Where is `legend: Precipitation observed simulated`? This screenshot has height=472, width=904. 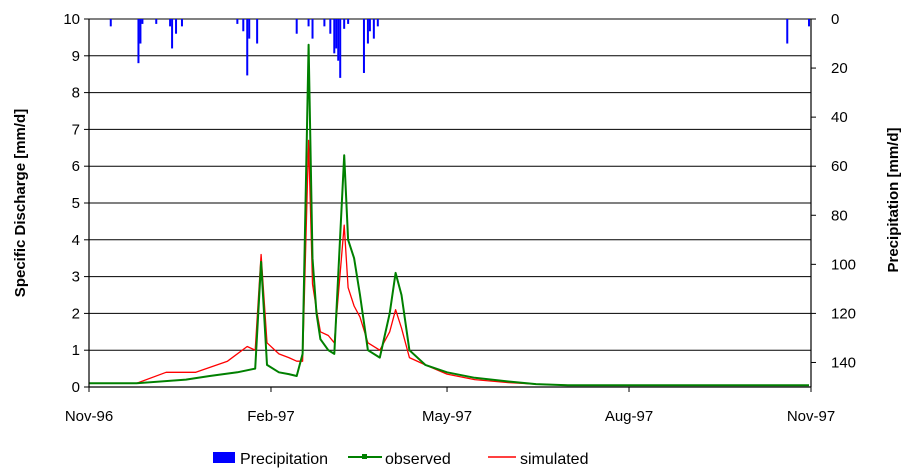 legend: Precipitation observed simulated is located at coordinates (400, 459).